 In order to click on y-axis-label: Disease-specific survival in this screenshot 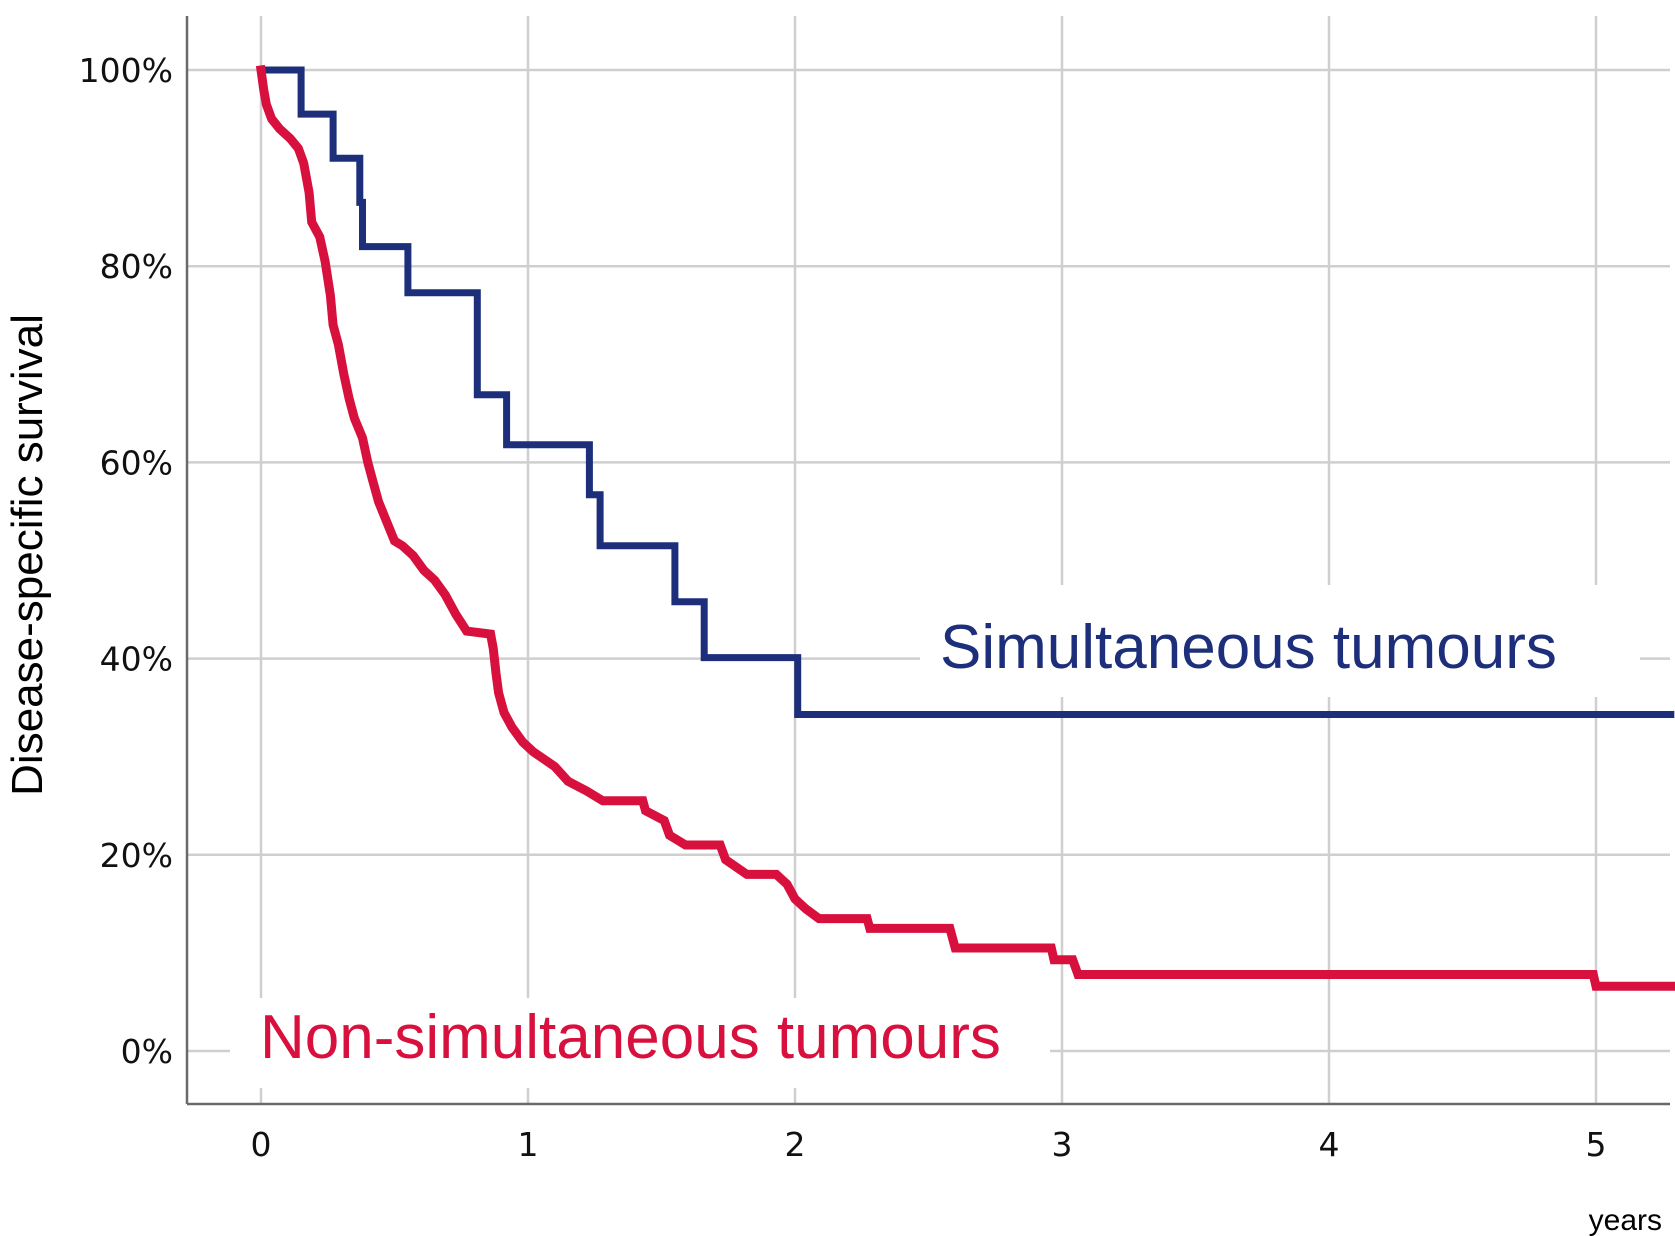, I will do `click(27, 555)`.